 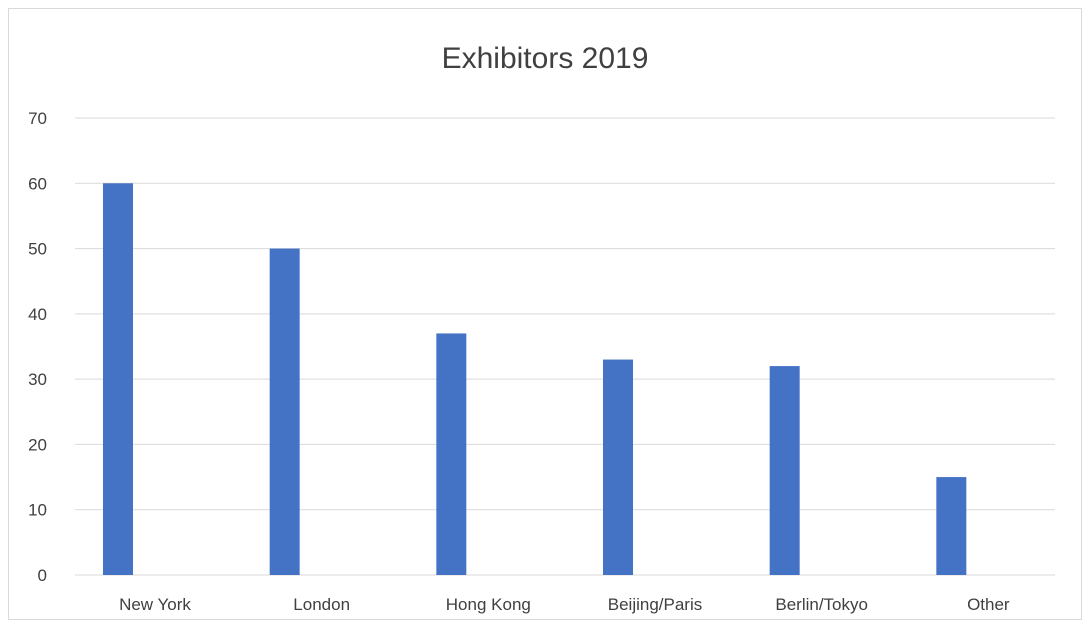 I want to click on y-tick-label: 10, so click(x=37, y=510).